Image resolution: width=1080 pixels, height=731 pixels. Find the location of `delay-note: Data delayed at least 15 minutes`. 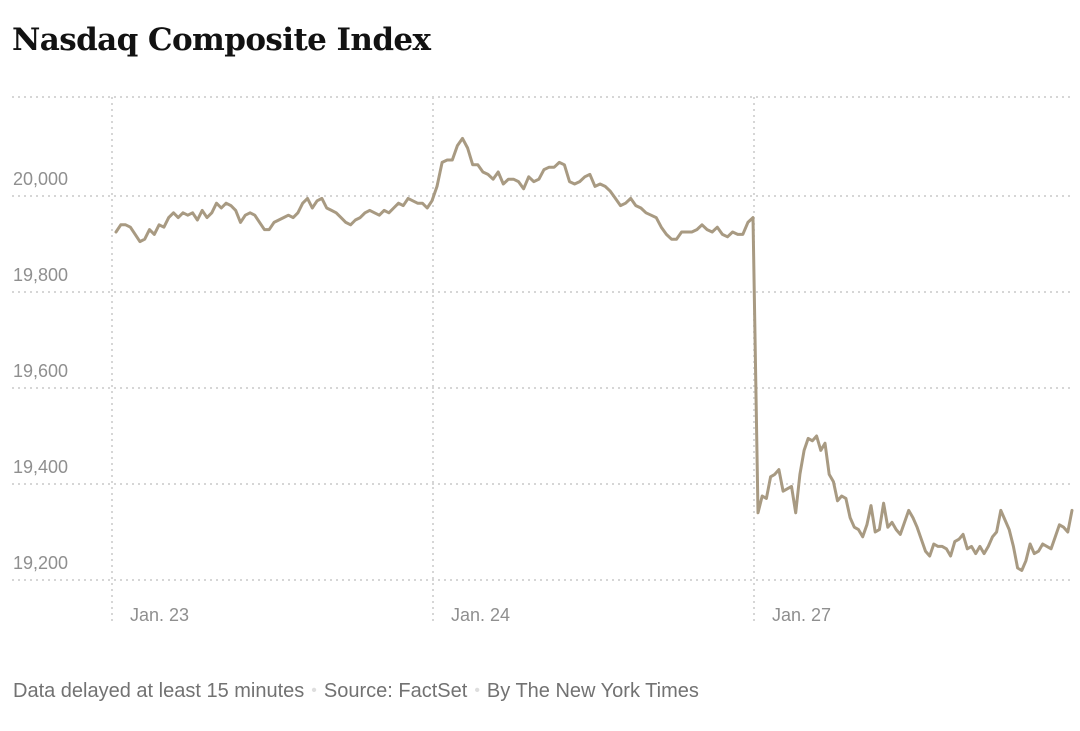

delay-note: Data delayed at least 15 minutes is located at coordinates (159, 691).